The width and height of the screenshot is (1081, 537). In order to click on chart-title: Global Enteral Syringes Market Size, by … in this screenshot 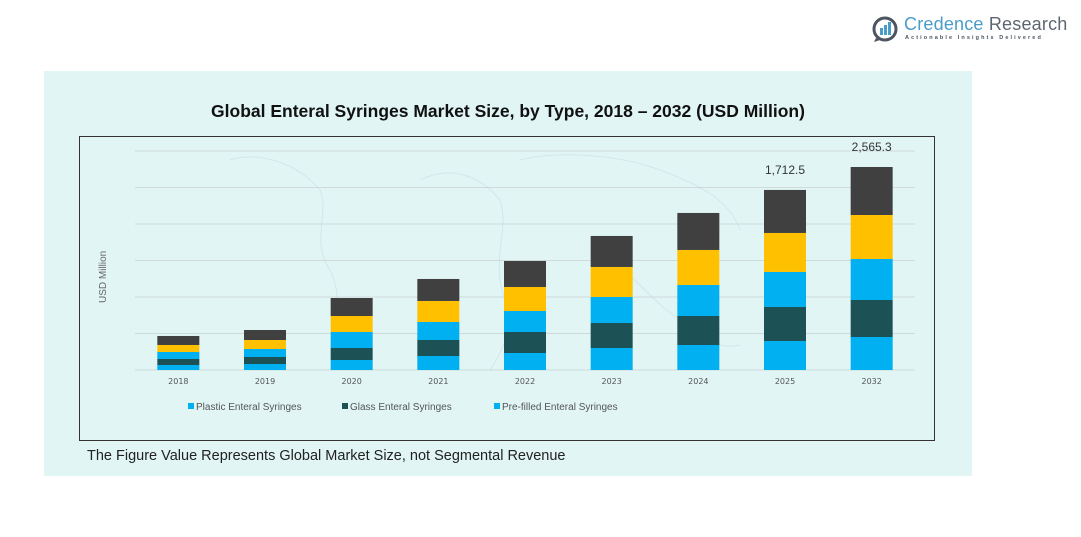, I will do `click(508, 111)`.